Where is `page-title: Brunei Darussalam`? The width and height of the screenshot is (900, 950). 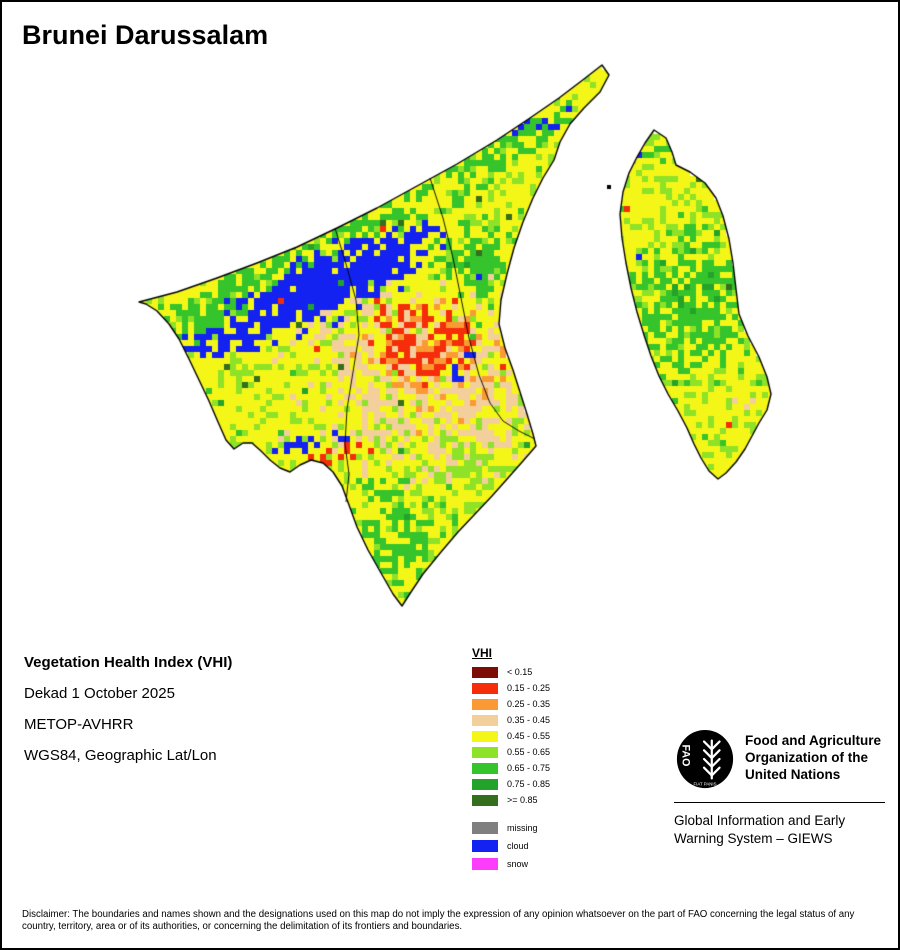
page-title: Brunei Darussalam is located at coordinates (145, 35).